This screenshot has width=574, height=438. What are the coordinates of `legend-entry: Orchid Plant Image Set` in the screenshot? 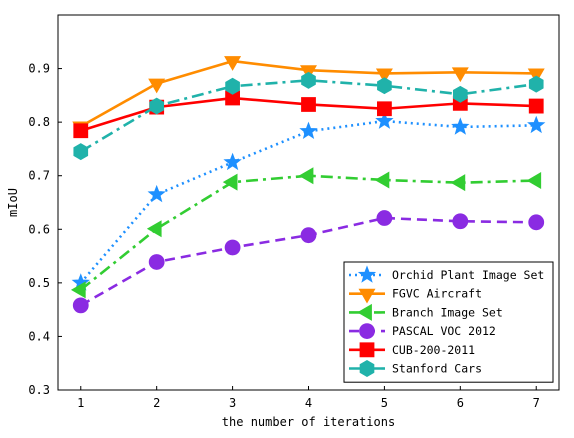 It's located at (446, 274).